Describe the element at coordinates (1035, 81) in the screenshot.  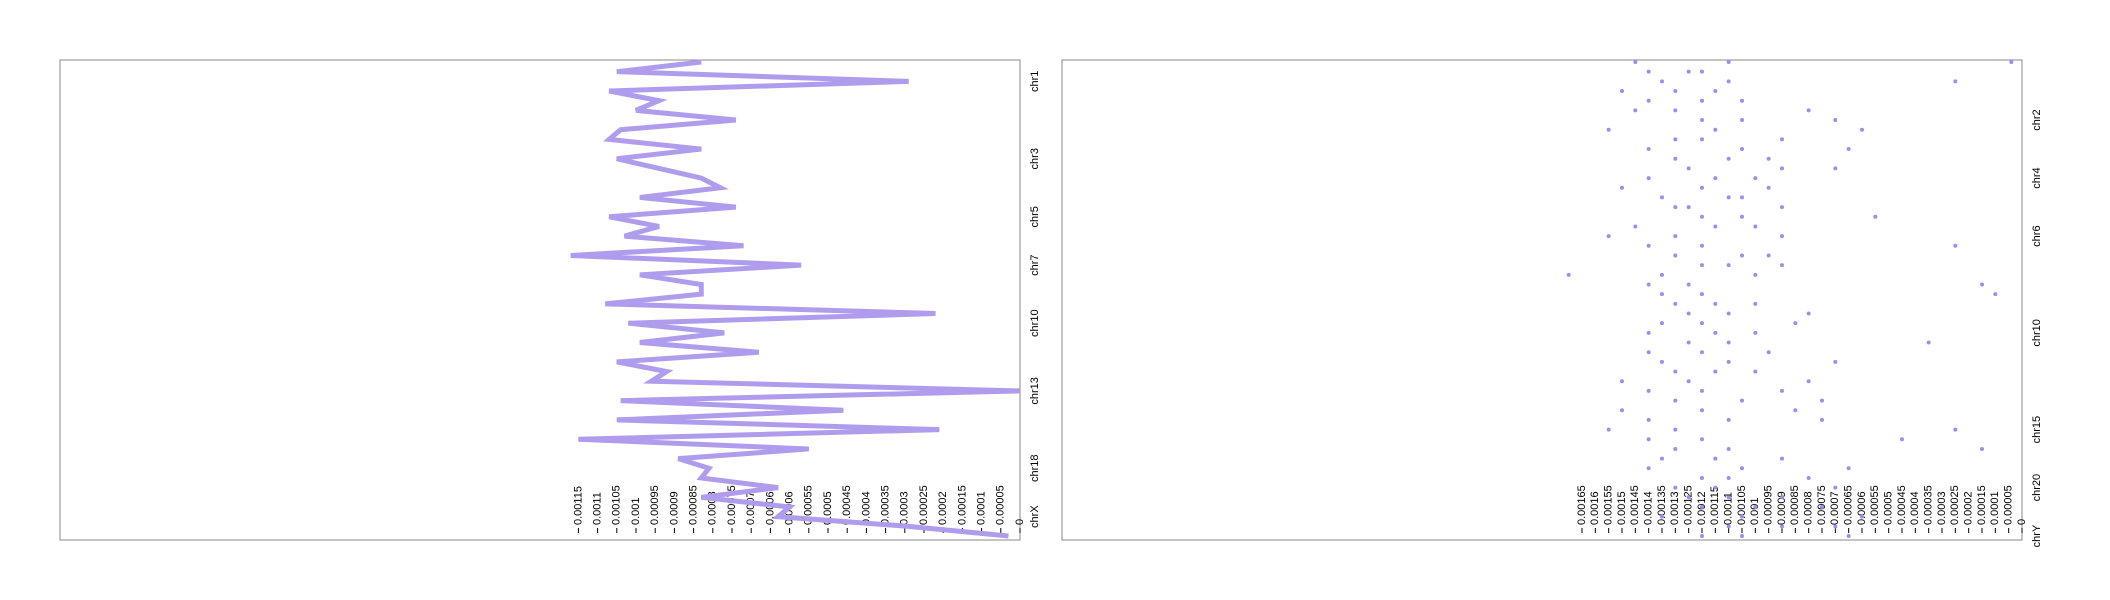
I see `y-category-label: chr1` at that location.